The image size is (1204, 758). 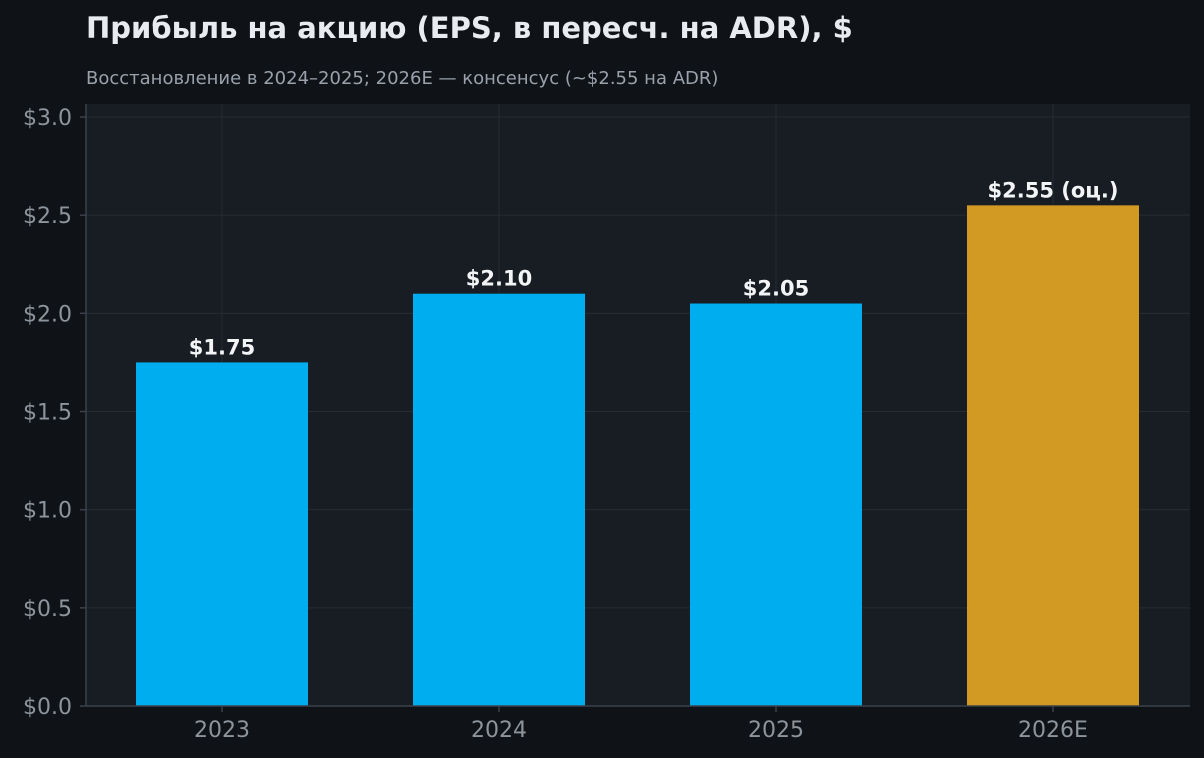 I want to click on data-label-2024: $2.10, so click(x=499, y=279).